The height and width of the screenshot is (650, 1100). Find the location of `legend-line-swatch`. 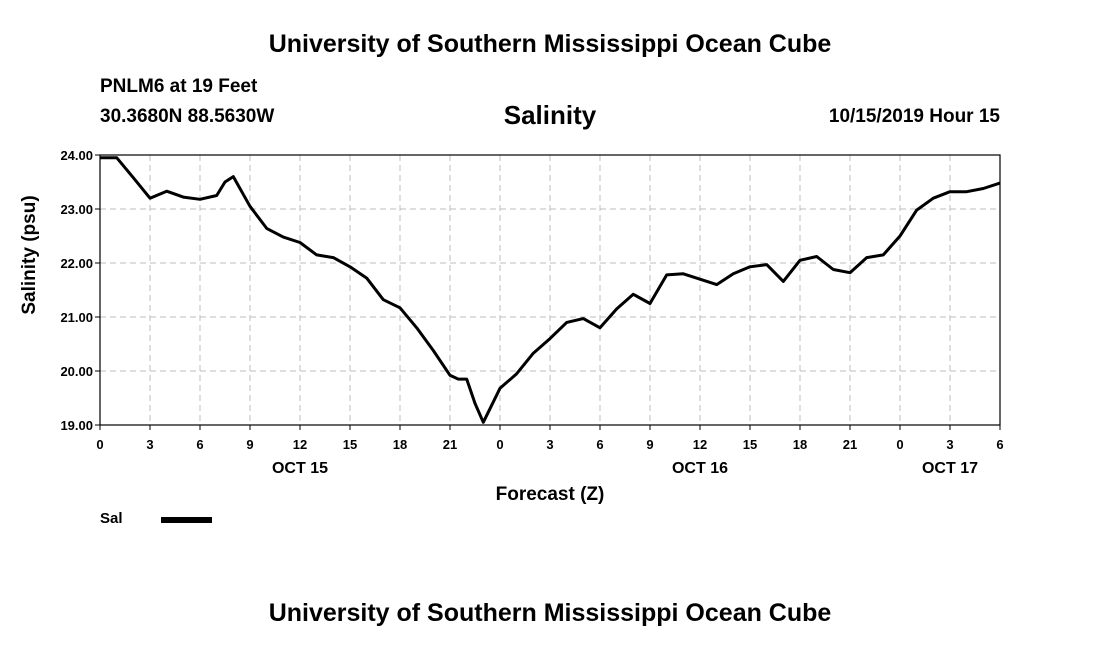

legend-line-swatch is located at coordinates (186, 520).